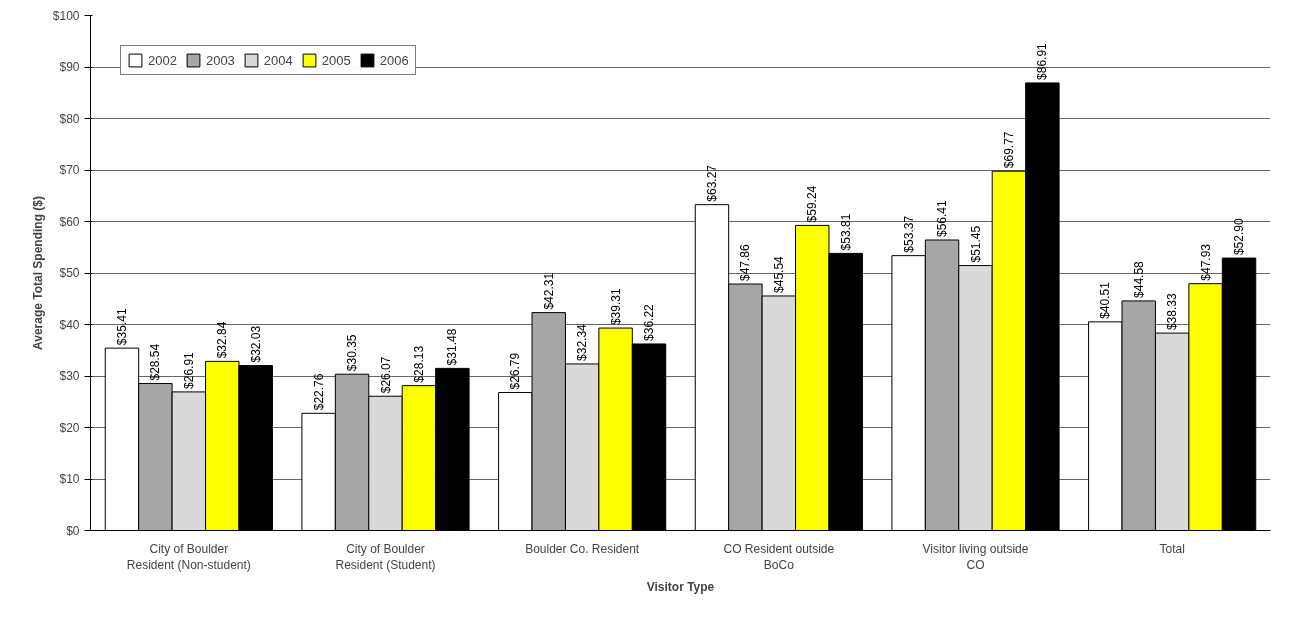 The width and height of the screenshot is (1302, 641). Describe the element at coordinates (1239, 237) in the screenshot. I see `data-label: $52.90` at that location.